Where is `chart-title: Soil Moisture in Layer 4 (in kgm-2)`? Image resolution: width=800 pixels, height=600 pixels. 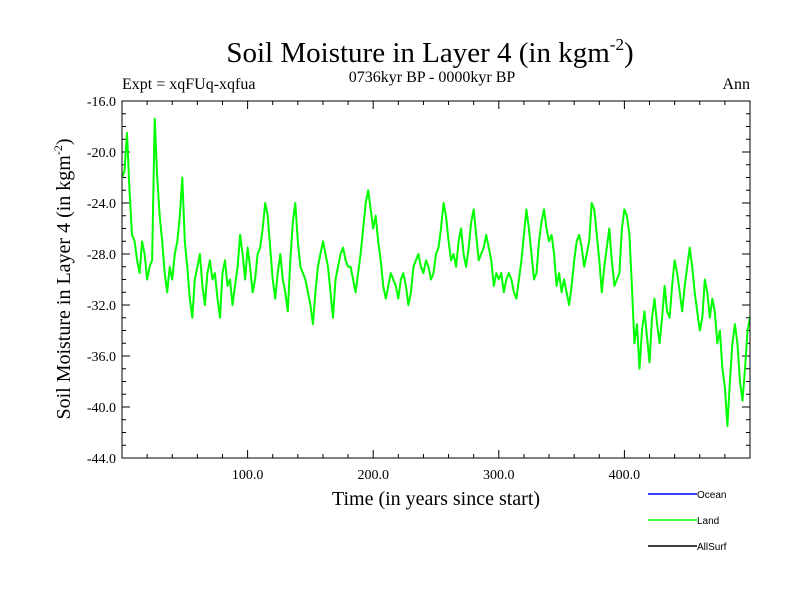
chart-title: Soil Moisture in Layer 4 (in kgm-2) is located at coordinates (429, 52).